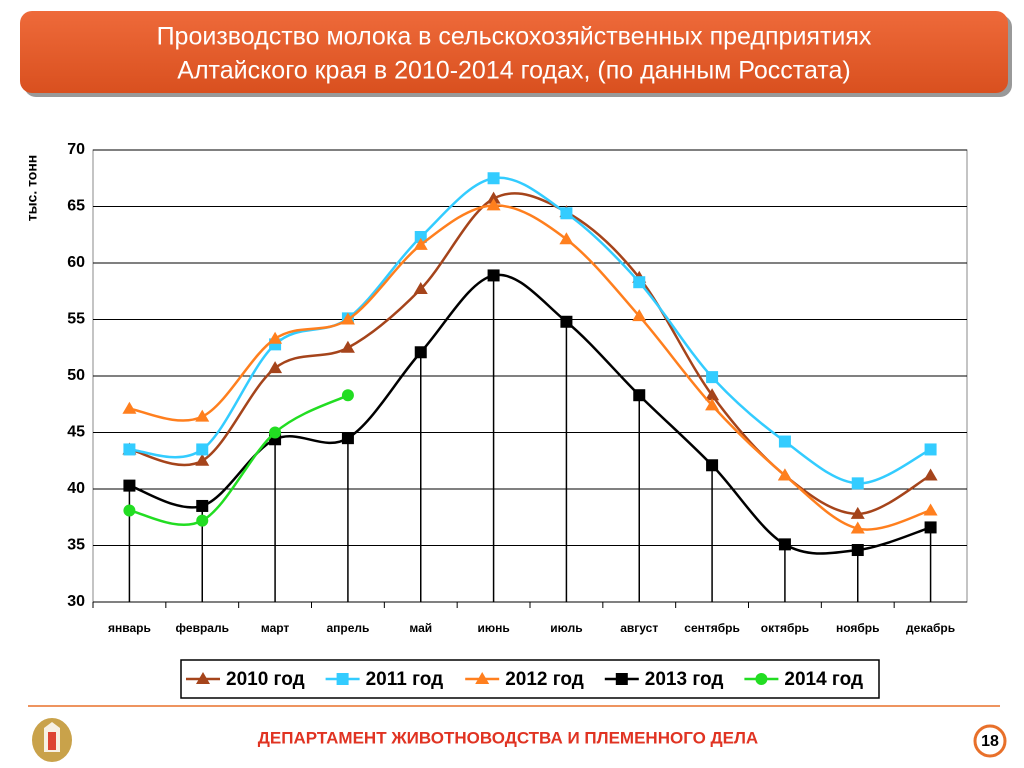 The image size is (1024, 768). Describe the element at coordinates (76, 206) in the screenshot. I see `y-tick-label: 65` at that location.